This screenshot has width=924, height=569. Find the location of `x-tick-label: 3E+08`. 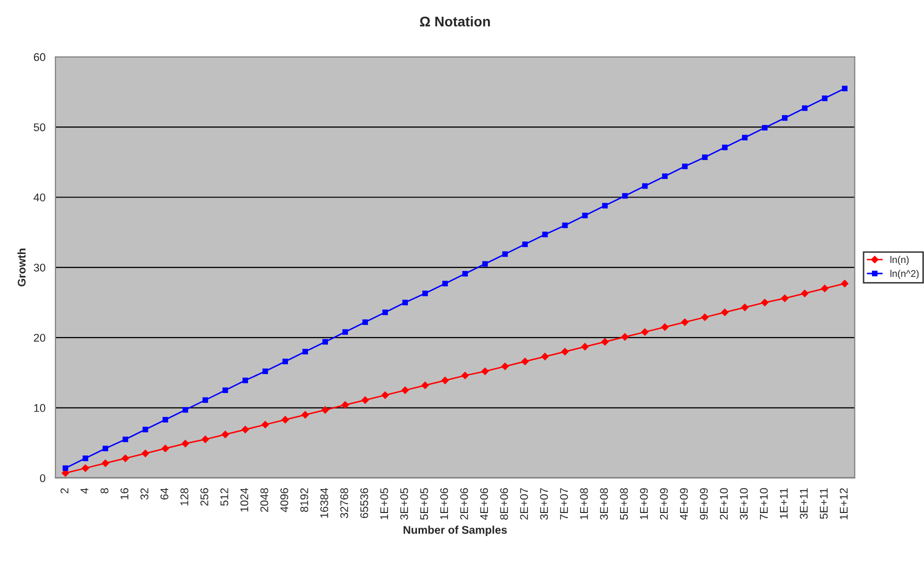

x-tick-label: 3E+08 is located at coordinates (604, 504).